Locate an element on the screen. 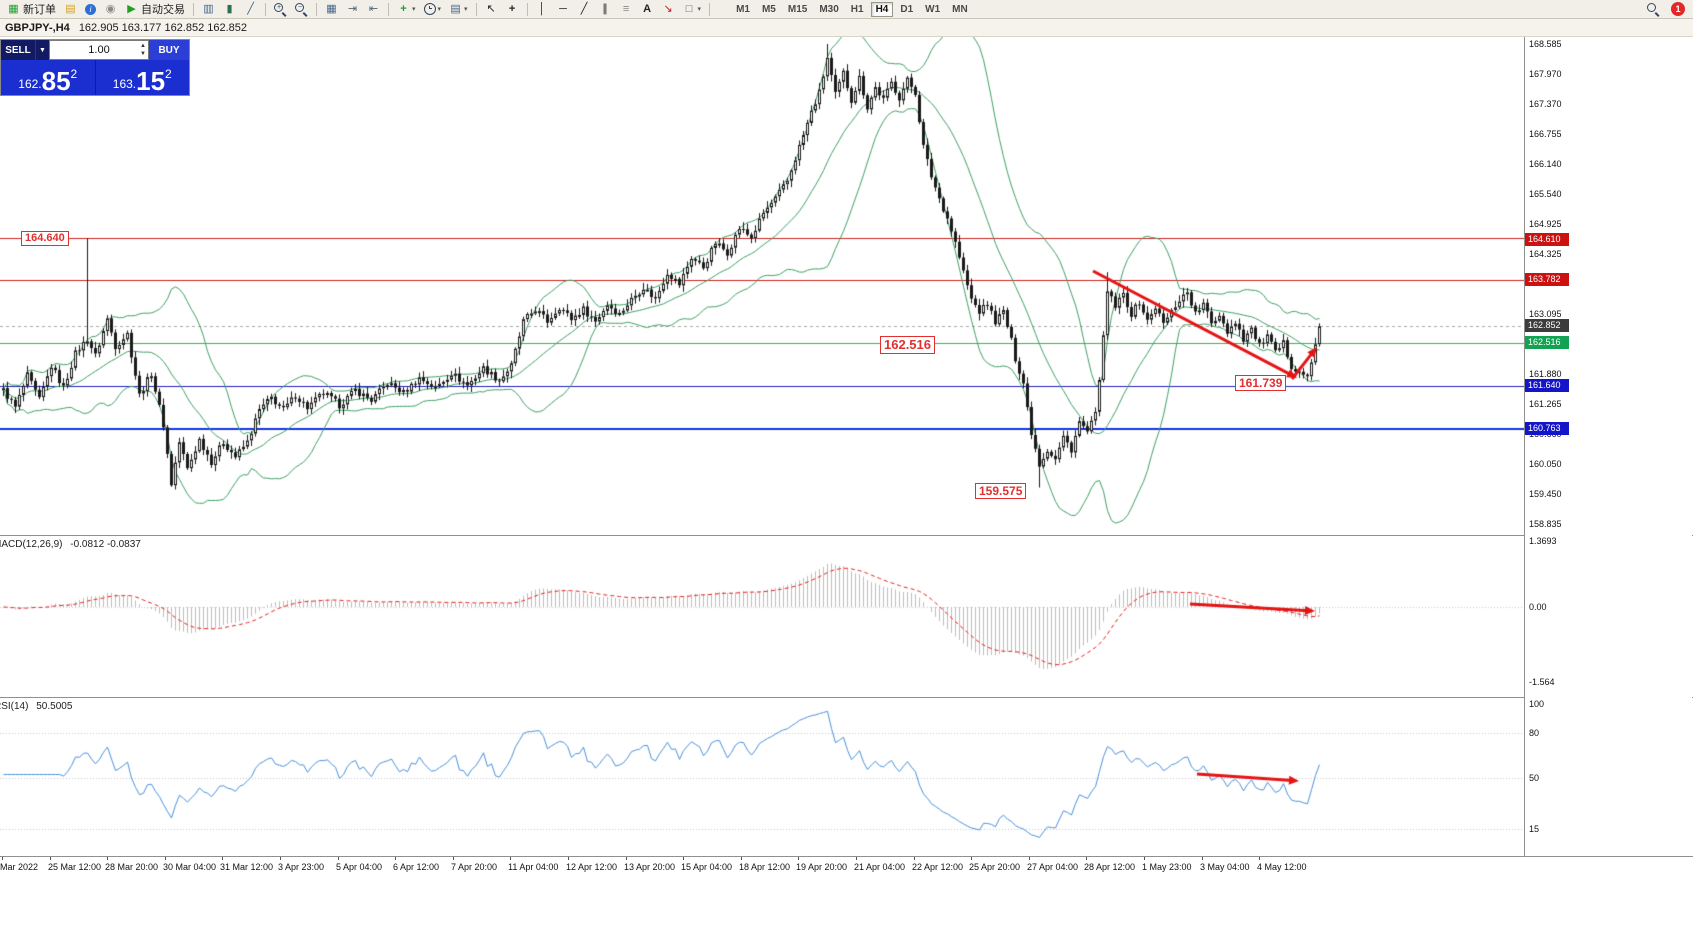  time-axis-label: Mar 2022 is located at coordinates (19, 867).